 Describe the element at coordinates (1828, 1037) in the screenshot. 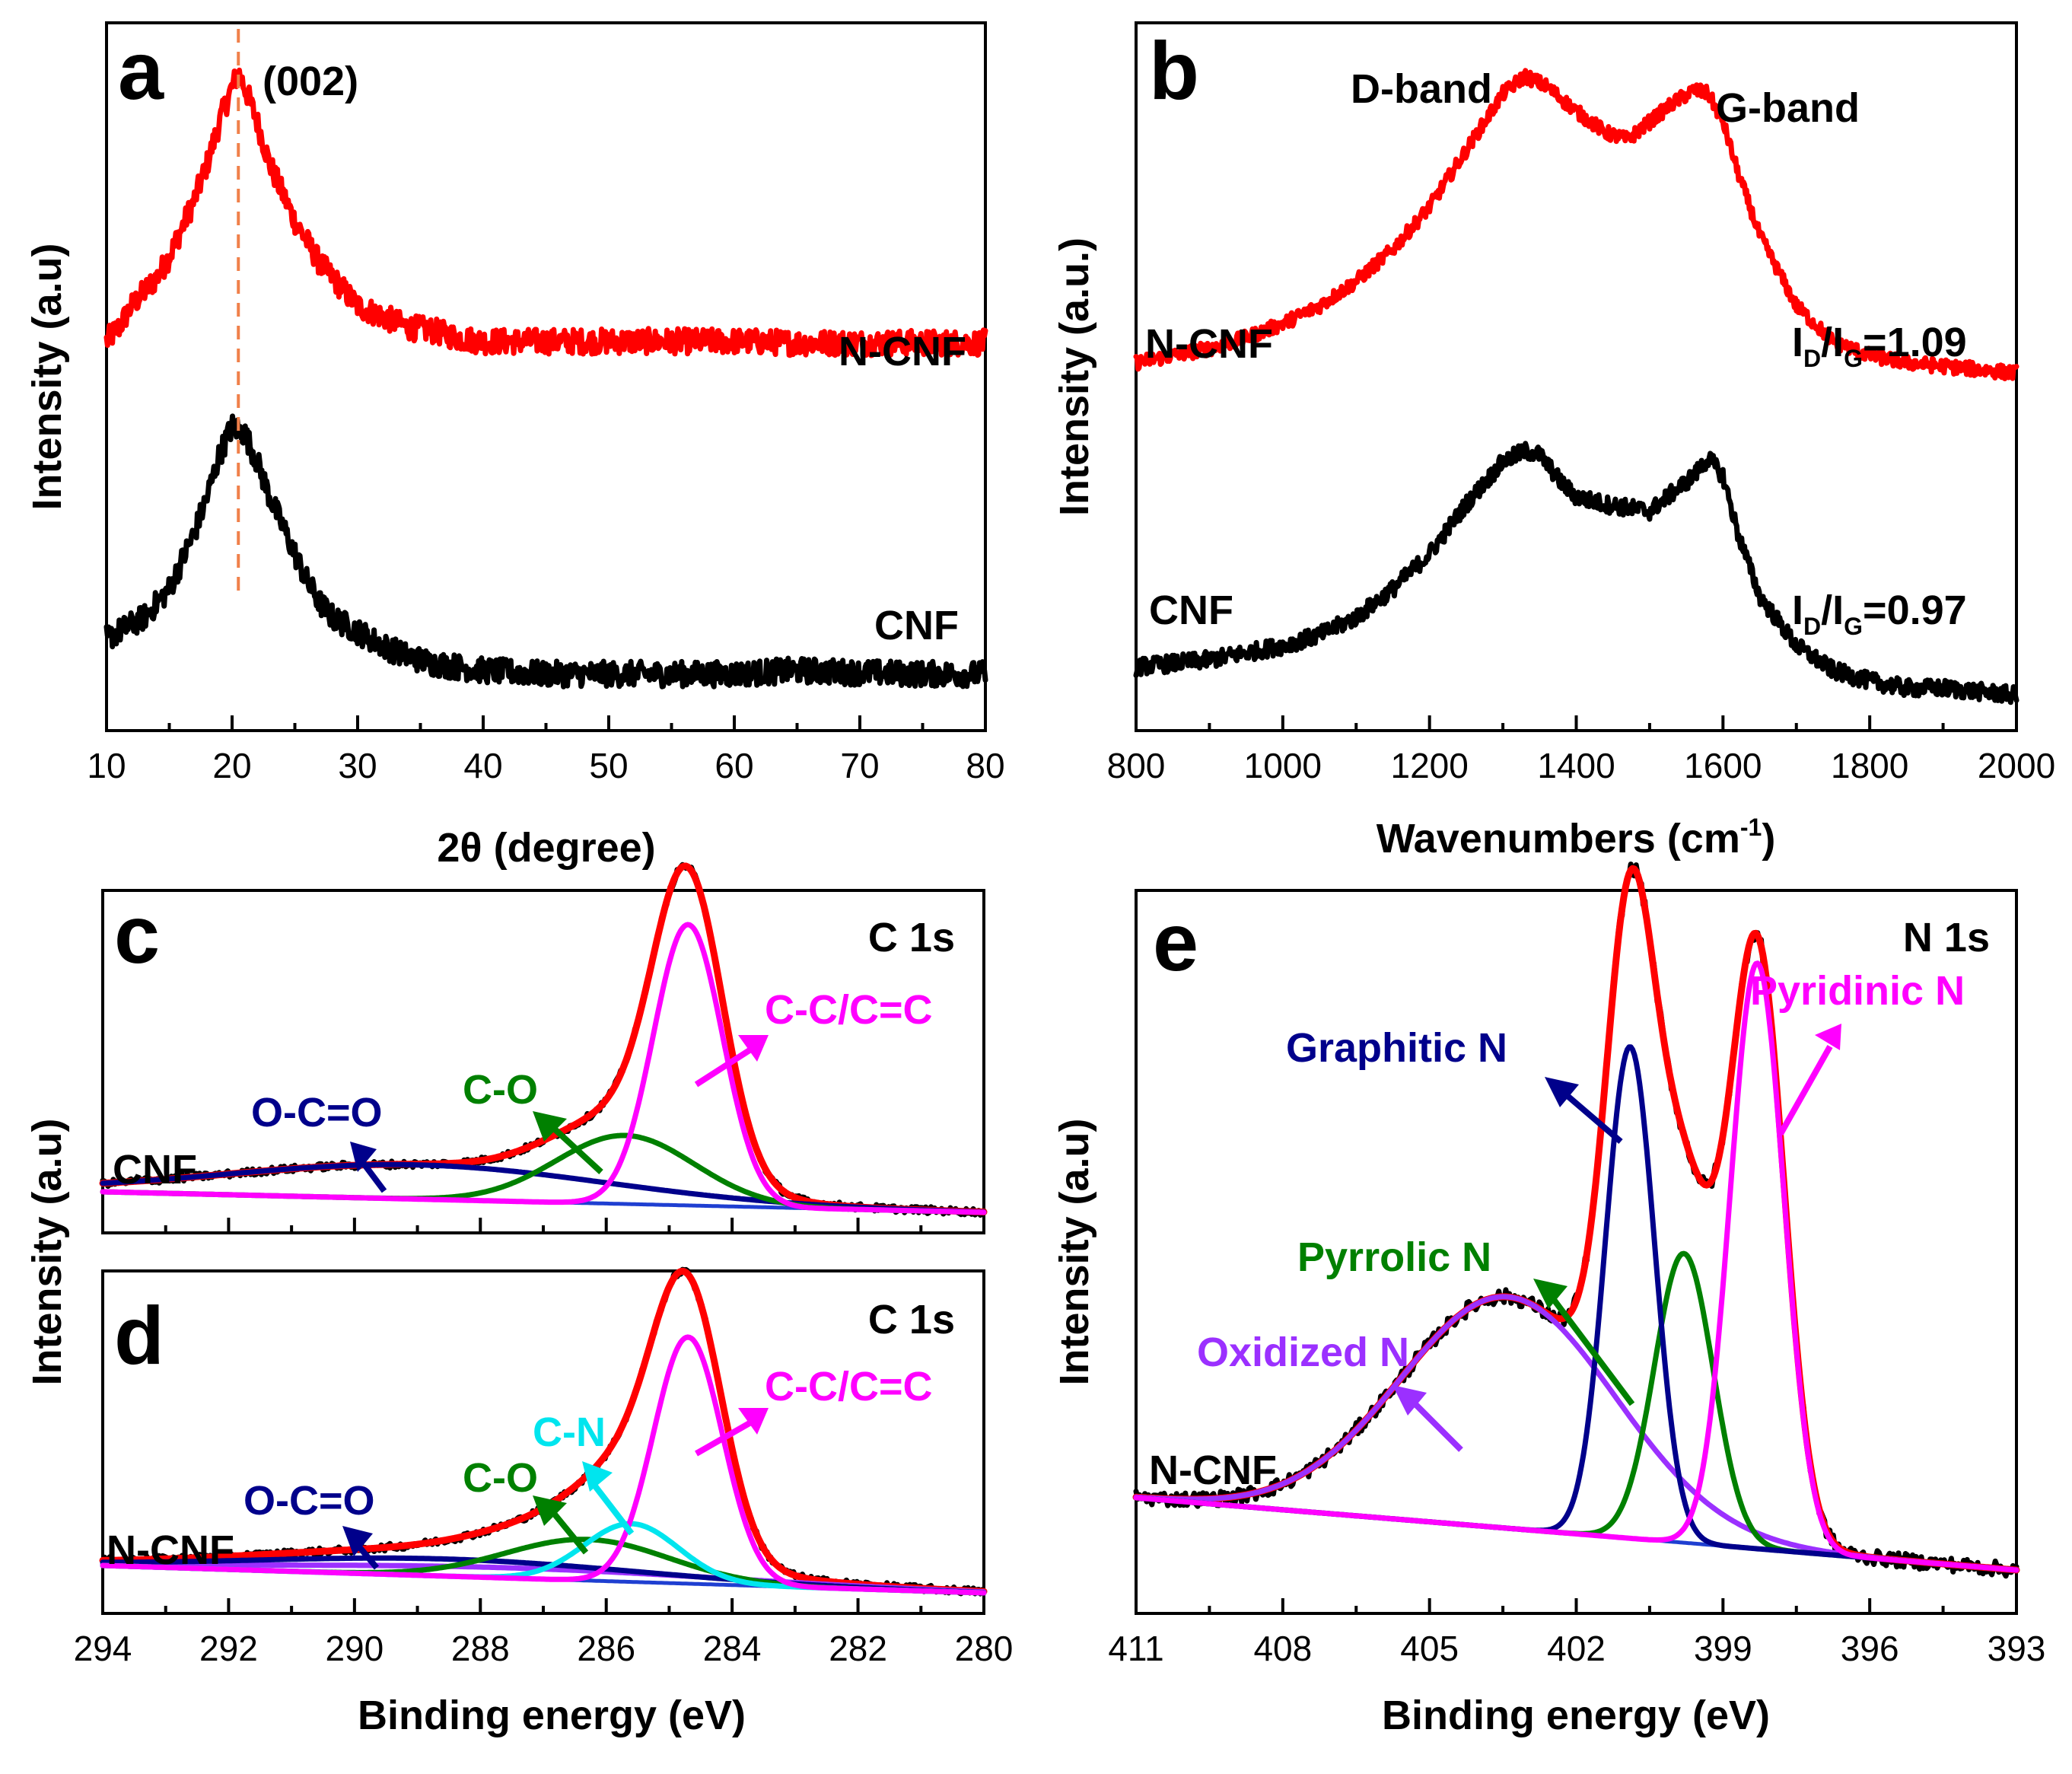

I see `arrow-e-pyridinic-head` at that location.